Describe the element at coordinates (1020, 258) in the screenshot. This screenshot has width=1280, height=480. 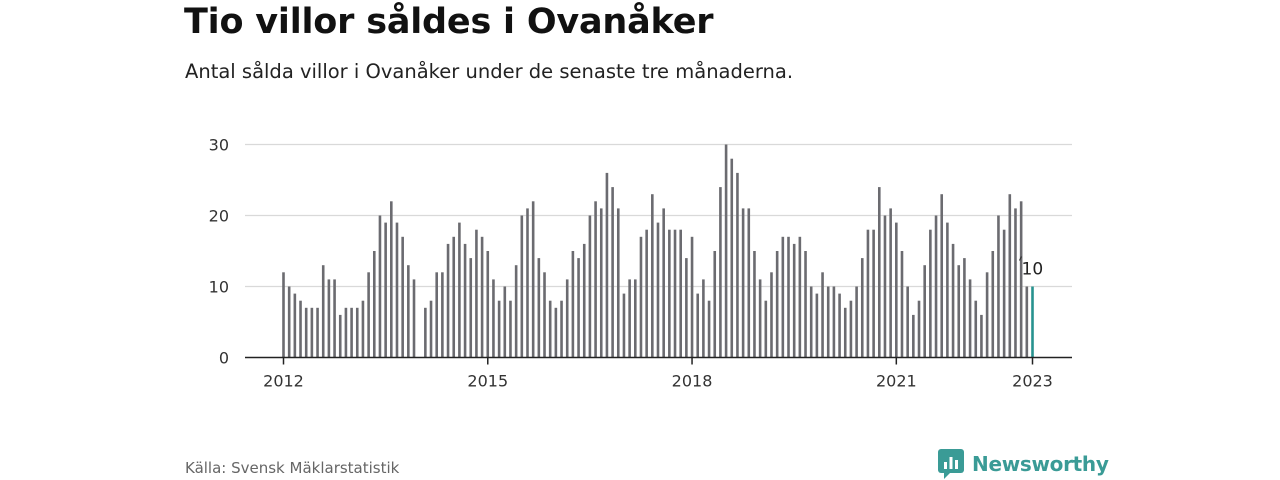
I see `annotation-leader` at that location.